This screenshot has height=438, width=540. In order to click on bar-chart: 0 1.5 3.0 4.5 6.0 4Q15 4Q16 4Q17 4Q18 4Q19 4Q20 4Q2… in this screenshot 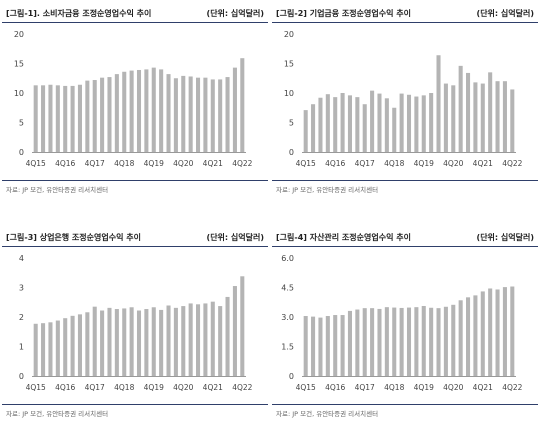, I will do `click(401, 323)`.